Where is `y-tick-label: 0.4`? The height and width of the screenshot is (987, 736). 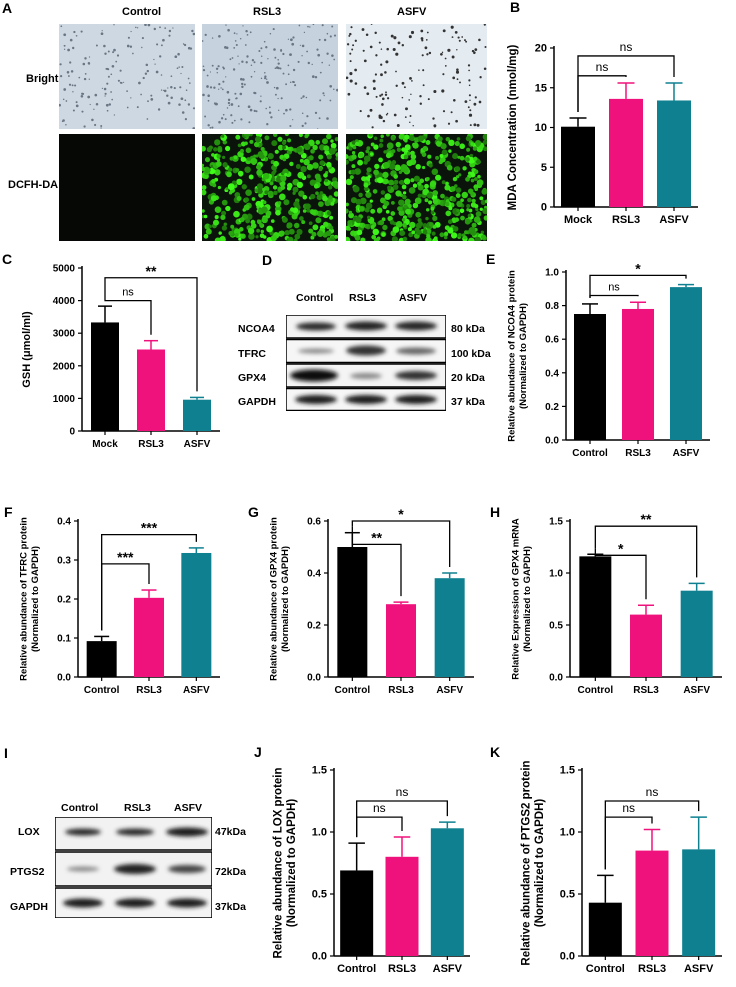
y-tick-label: 0.4 is located at coordinates (552, 373).